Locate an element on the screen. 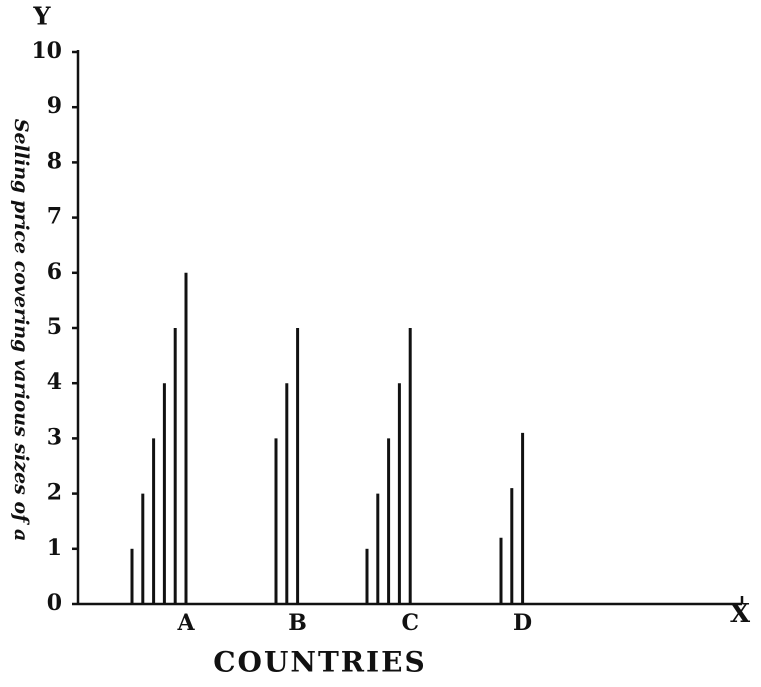 This screenshot has width=761, height=687. y-tick-label: 6 is located at coordinates (54, 272).